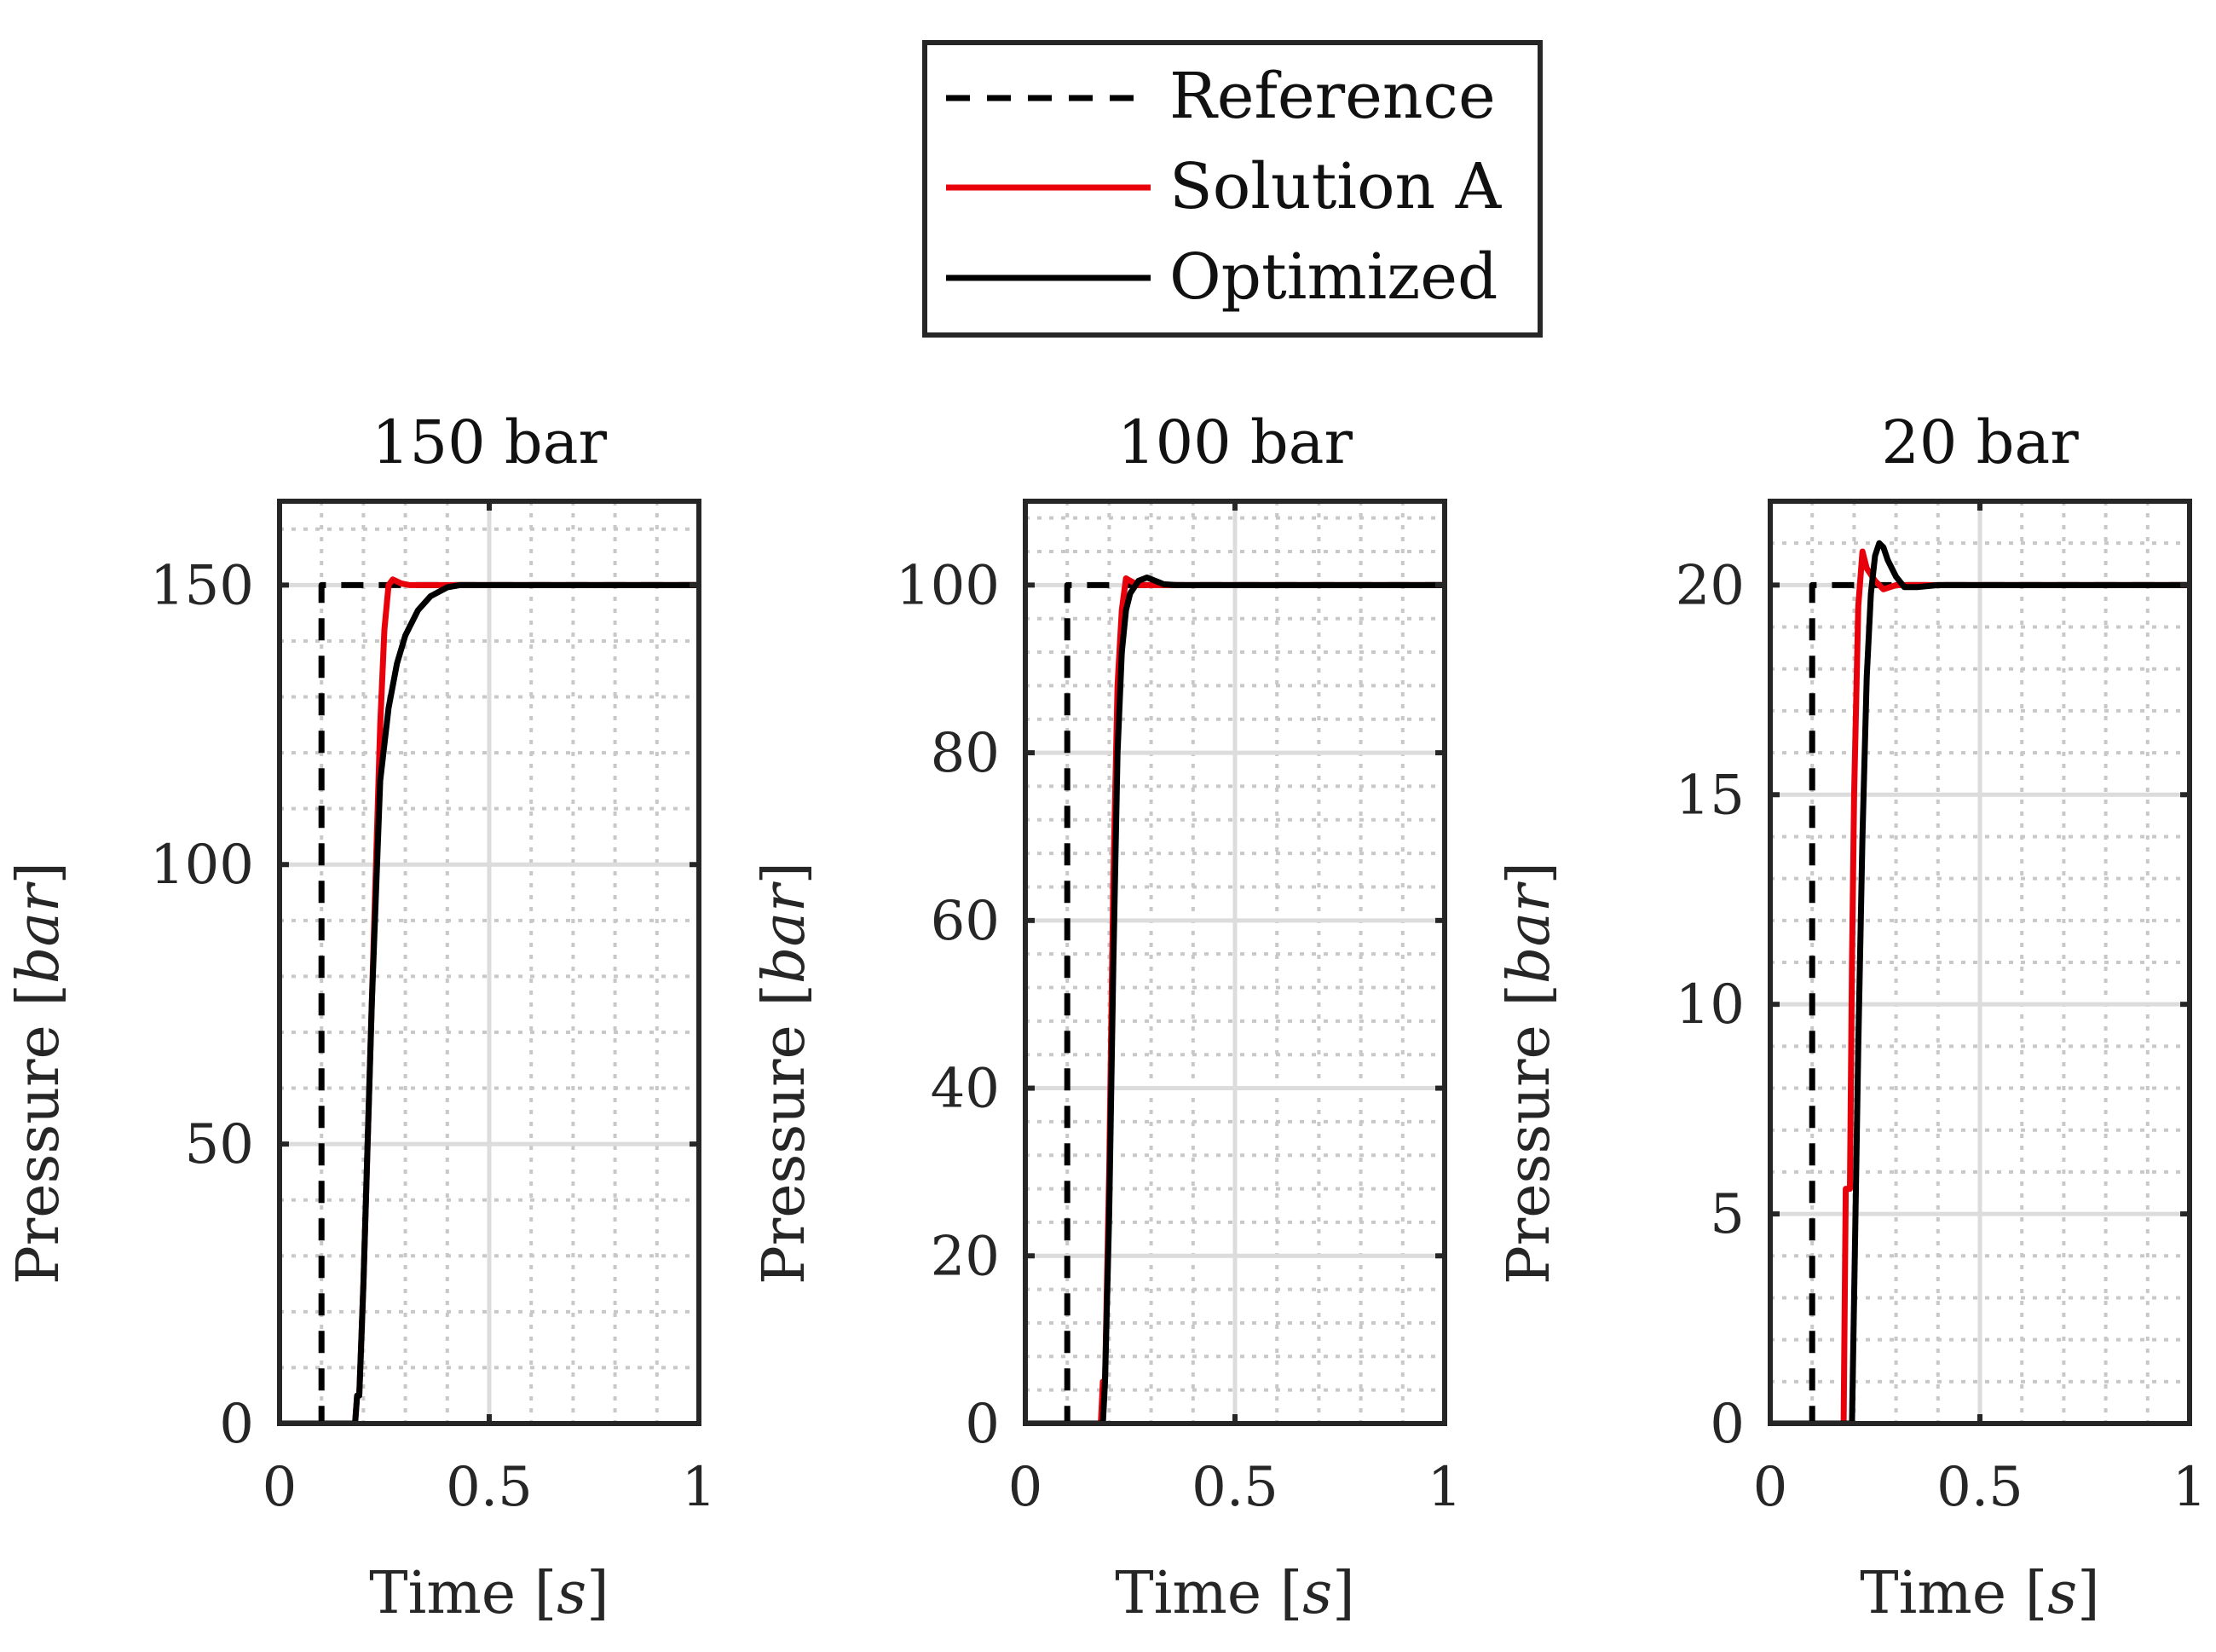  I want to click on y-tick-label: 40, so click(965, 1089).